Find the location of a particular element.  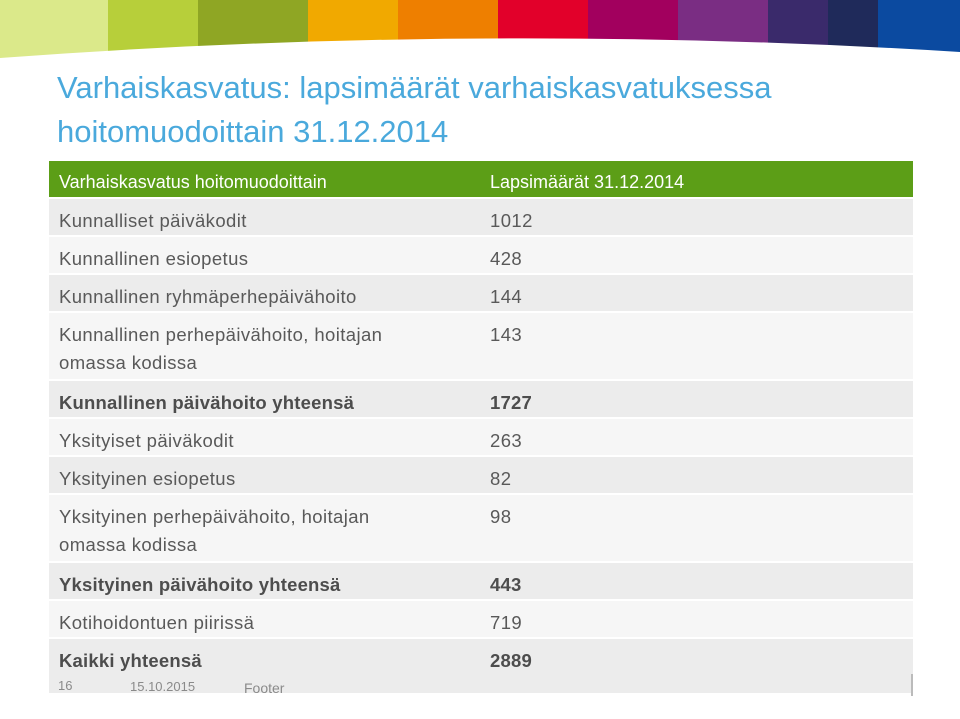

header-col-category: Varhaiskasvatus hoitomuodoittain is located at coordinates (193, 182).